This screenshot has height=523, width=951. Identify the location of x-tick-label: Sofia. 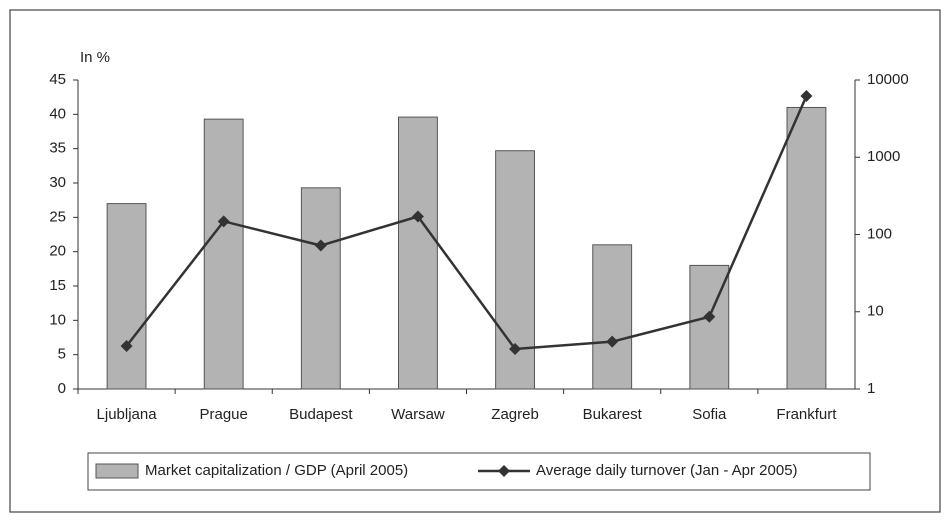
(709, 414).